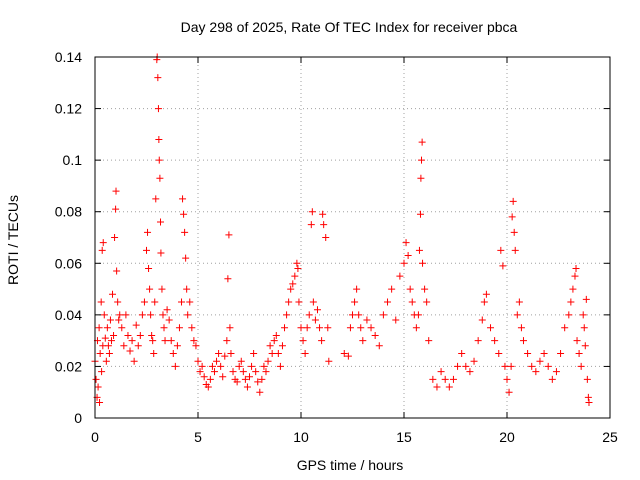 The height and width of the screenshot is (480, 640). What do you see at coordinates (68, 315) in the screenshot?
I see `y-tick-label: 0.04` at bounding box center [68, 315].